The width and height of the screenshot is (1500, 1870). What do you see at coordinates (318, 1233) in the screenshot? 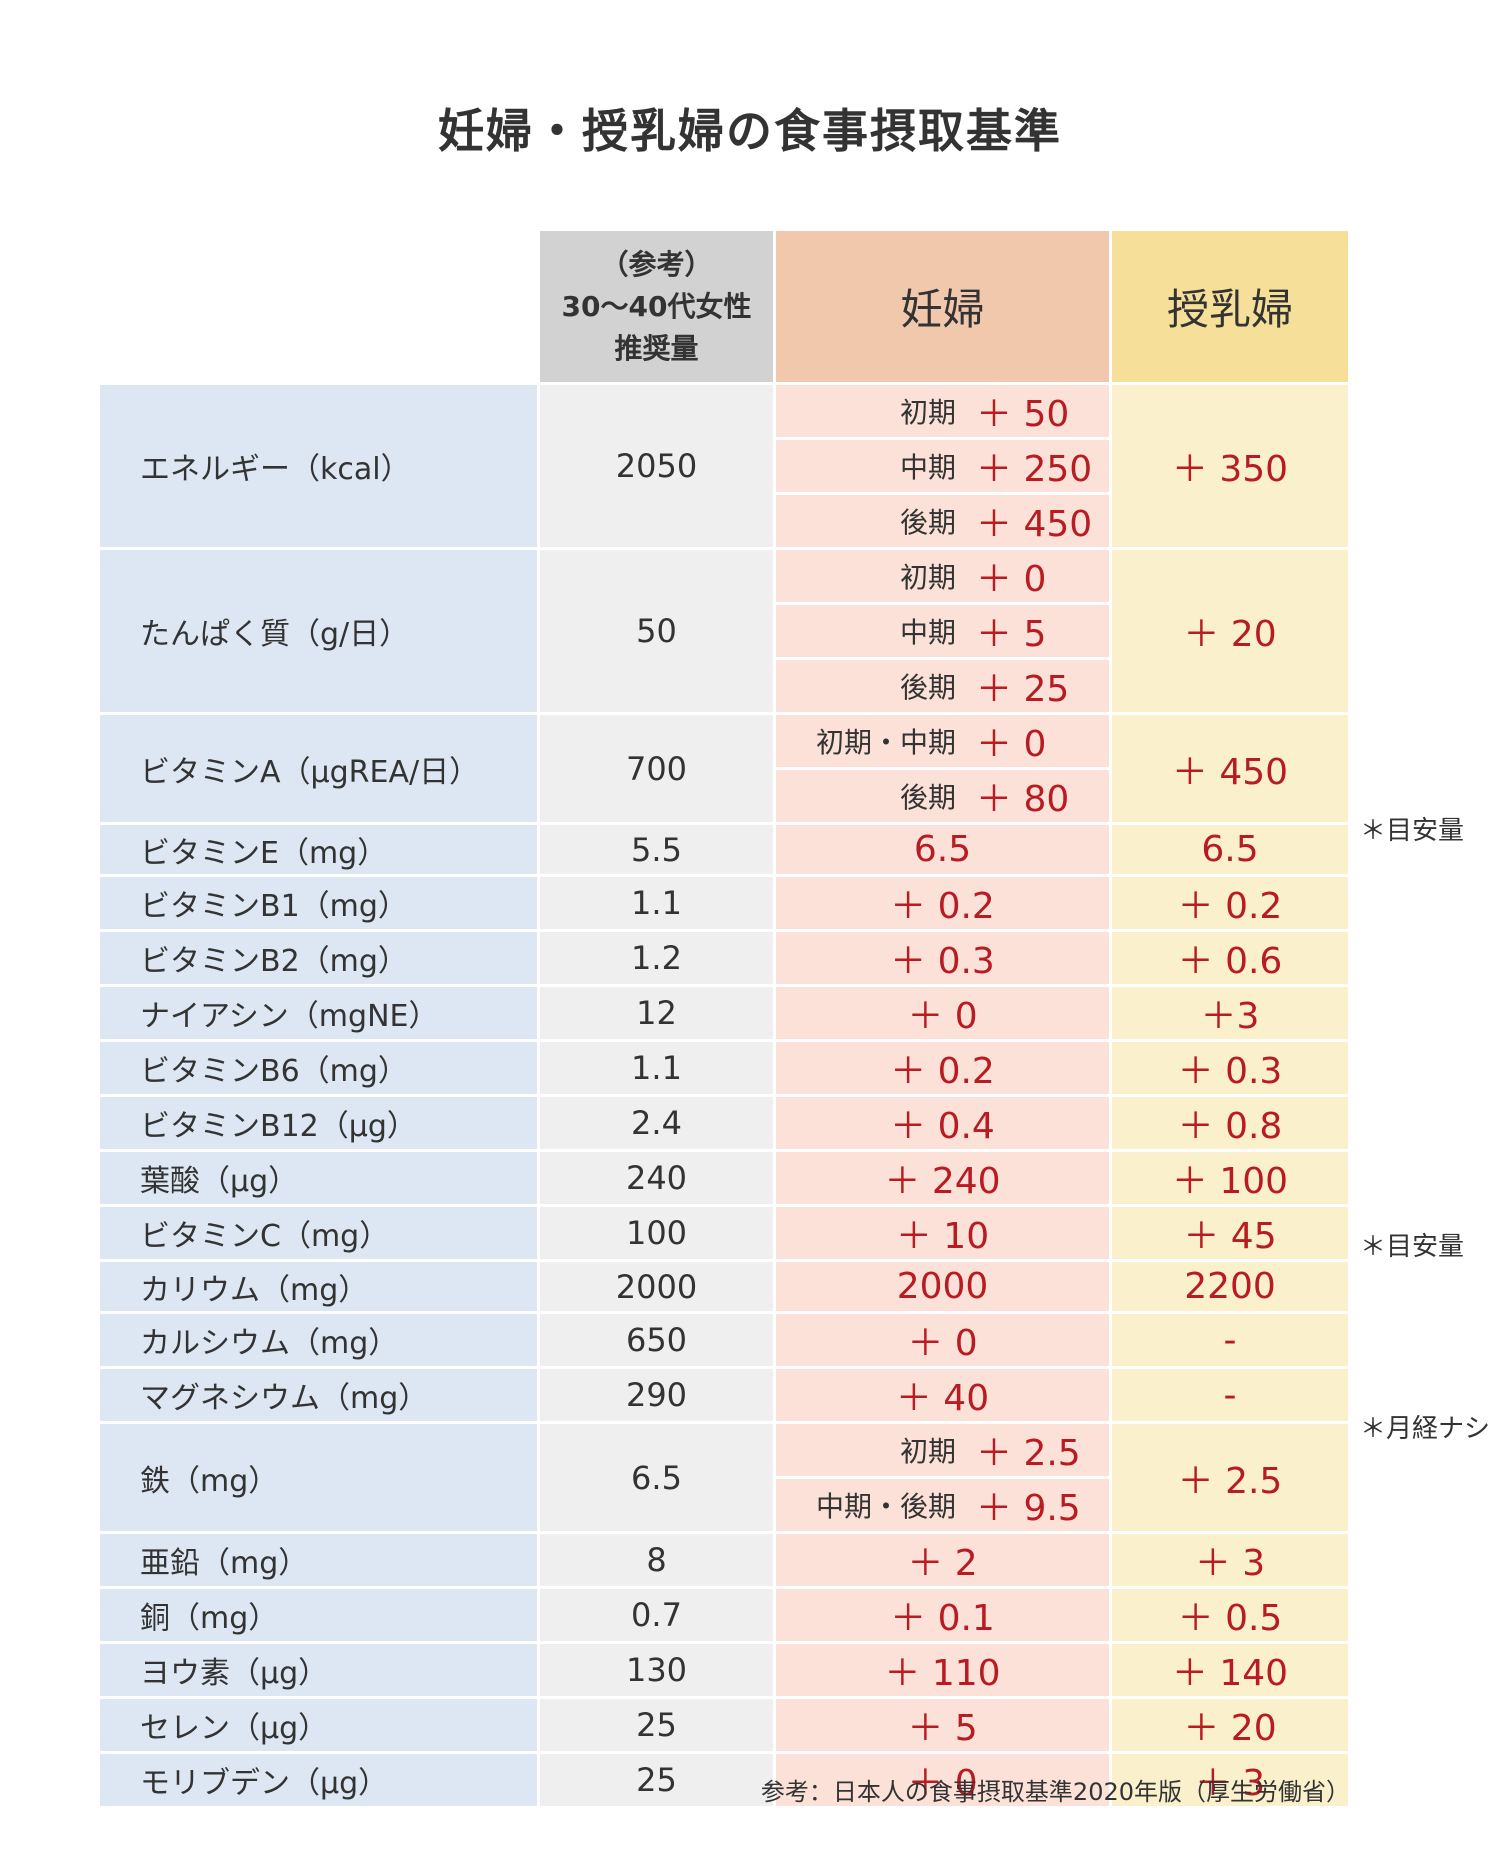
I see `nutrient-label: ビタミンC（mg）` at bounding box center [318, 1233].